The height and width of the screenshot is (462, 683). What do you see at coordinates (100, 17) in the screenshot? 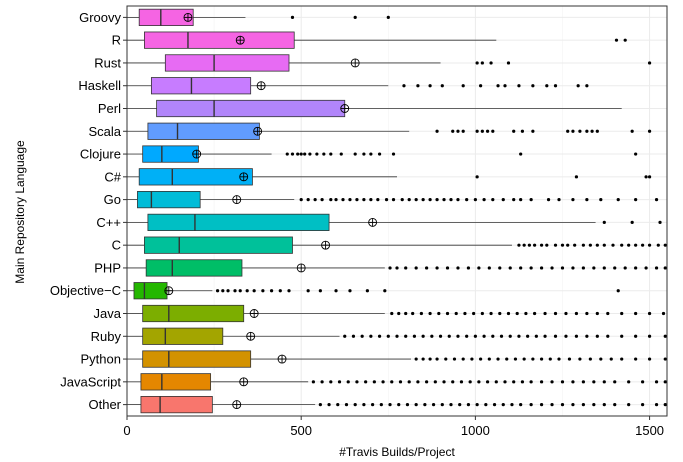
I see `y-tick-label: Groovy` at bounding box center [100, 17].